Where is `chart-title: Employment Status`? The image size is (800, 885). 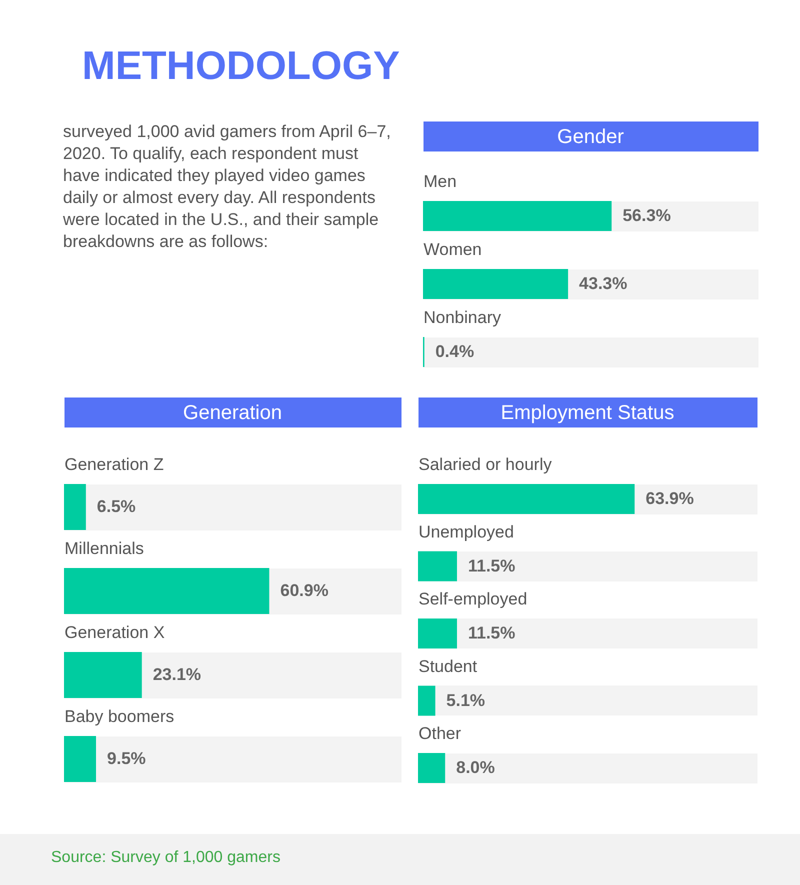 chart-title: Employment Status is located at coordinates (587, 413).